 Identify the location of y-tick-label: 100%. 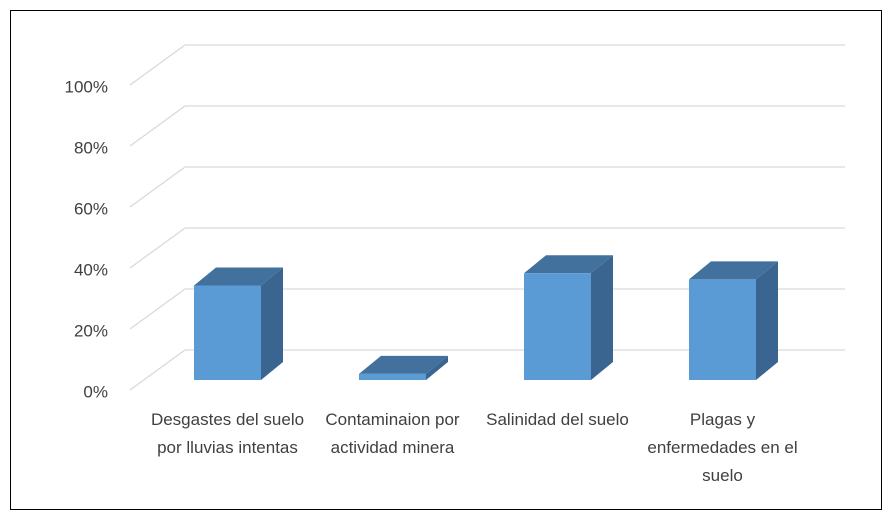
(86, 86).